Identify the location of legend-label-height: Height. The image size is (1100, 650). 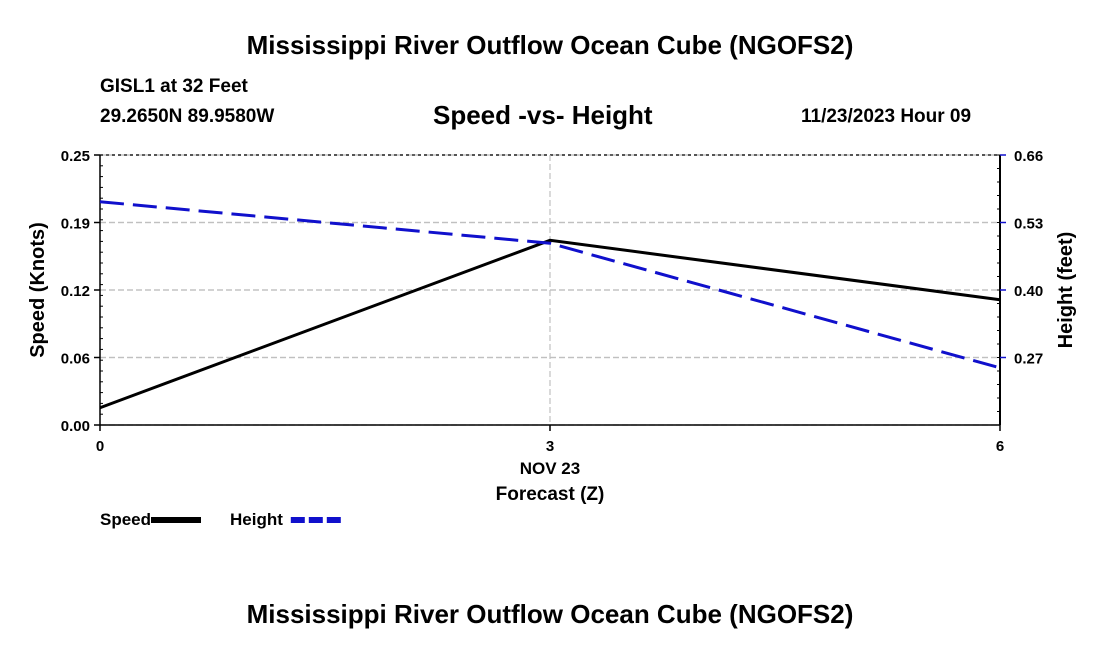
(256, 519).